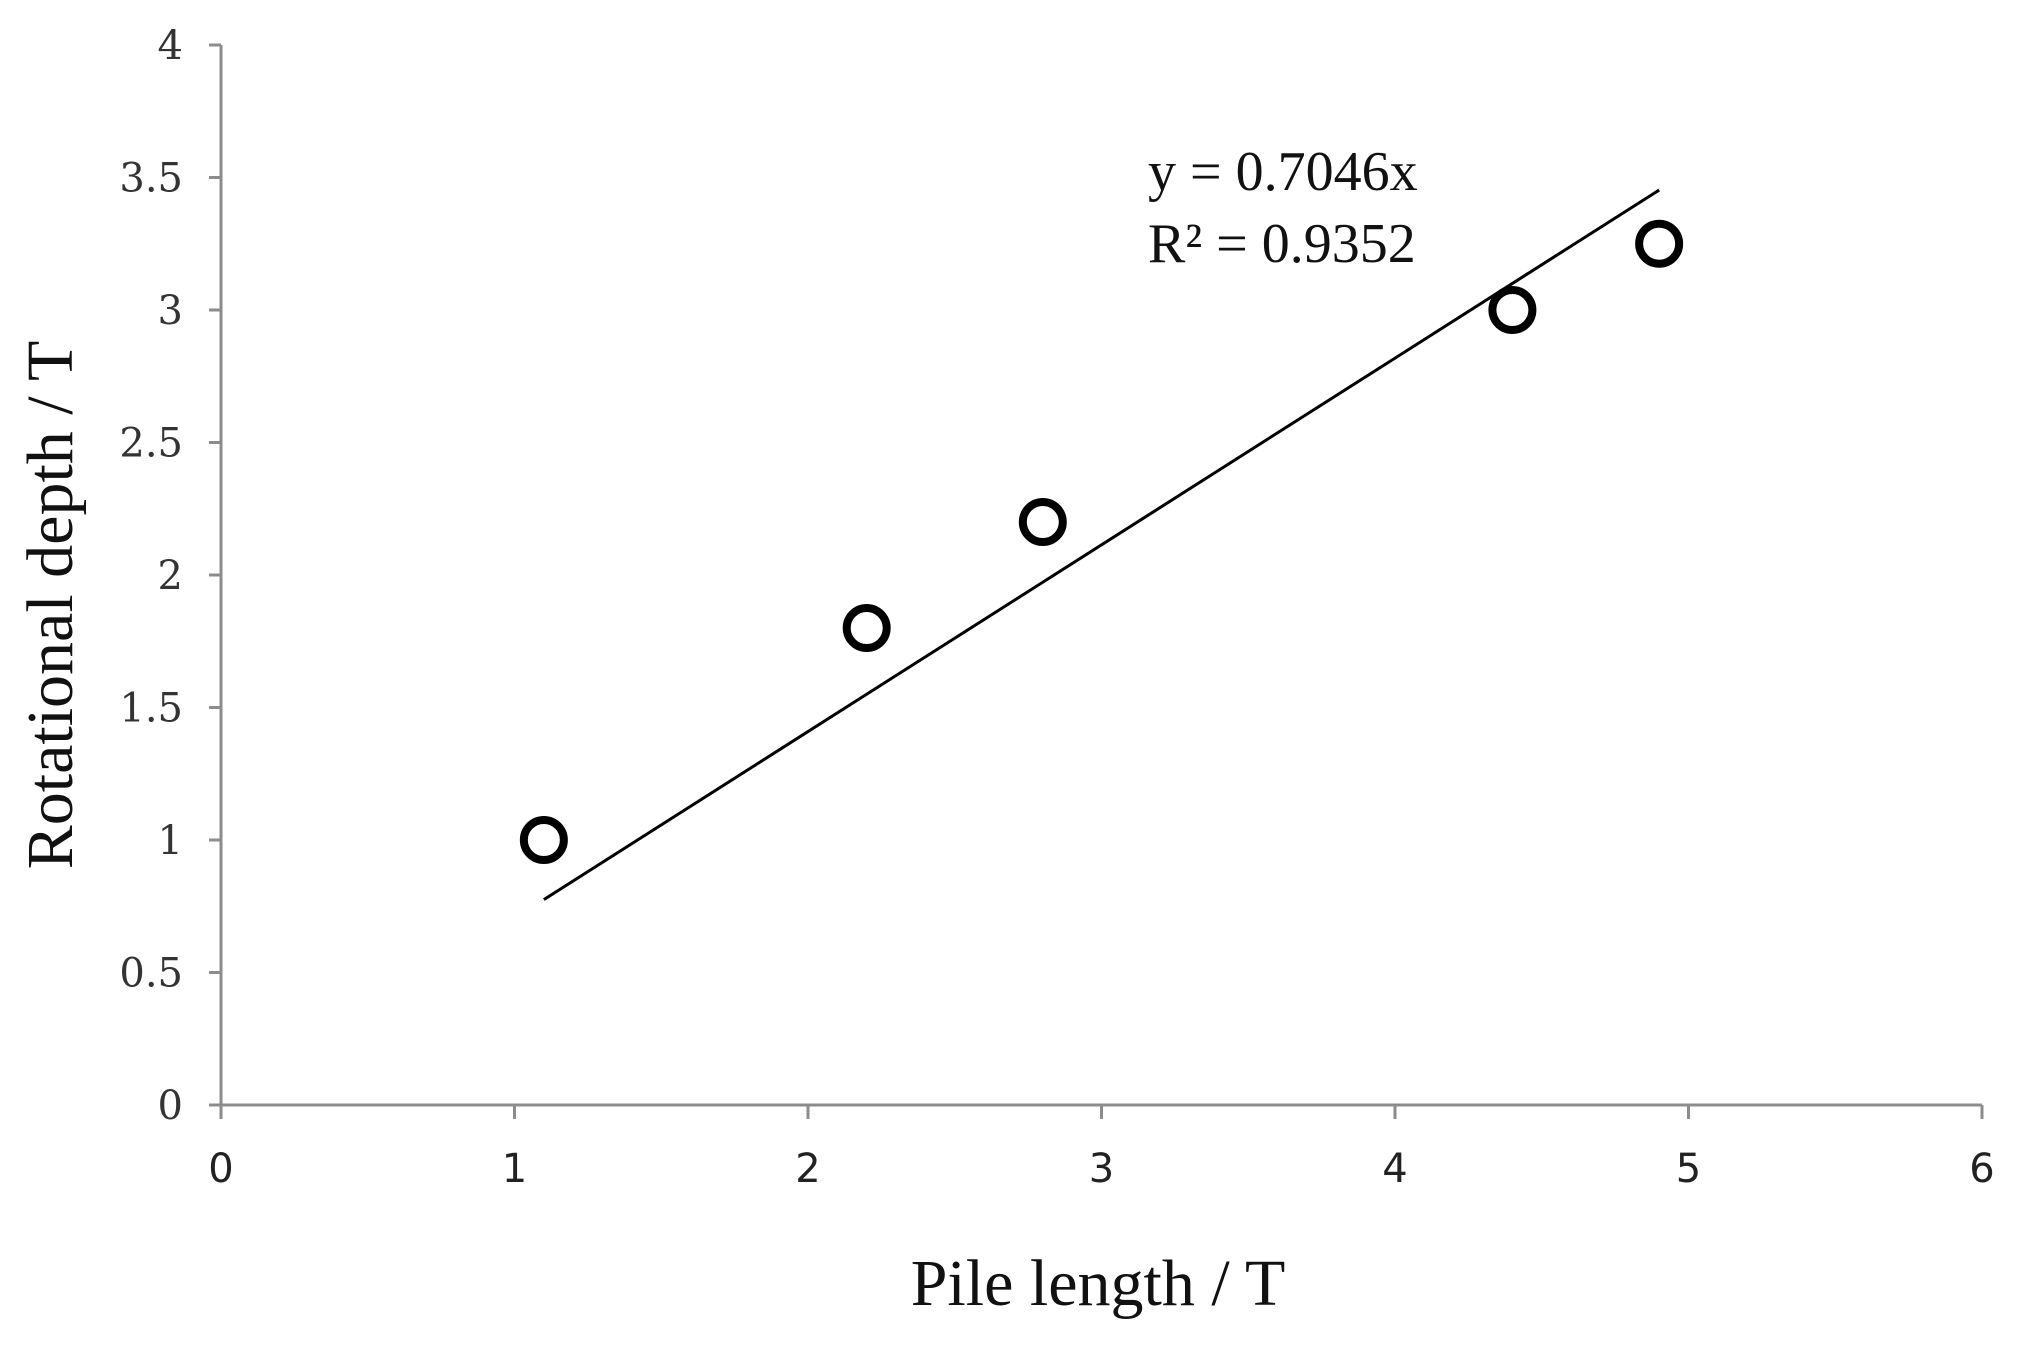 The width and height of the screenshot is (2017, 1351). I want to click on y-tick-label: 3.5, so click(151, 179).